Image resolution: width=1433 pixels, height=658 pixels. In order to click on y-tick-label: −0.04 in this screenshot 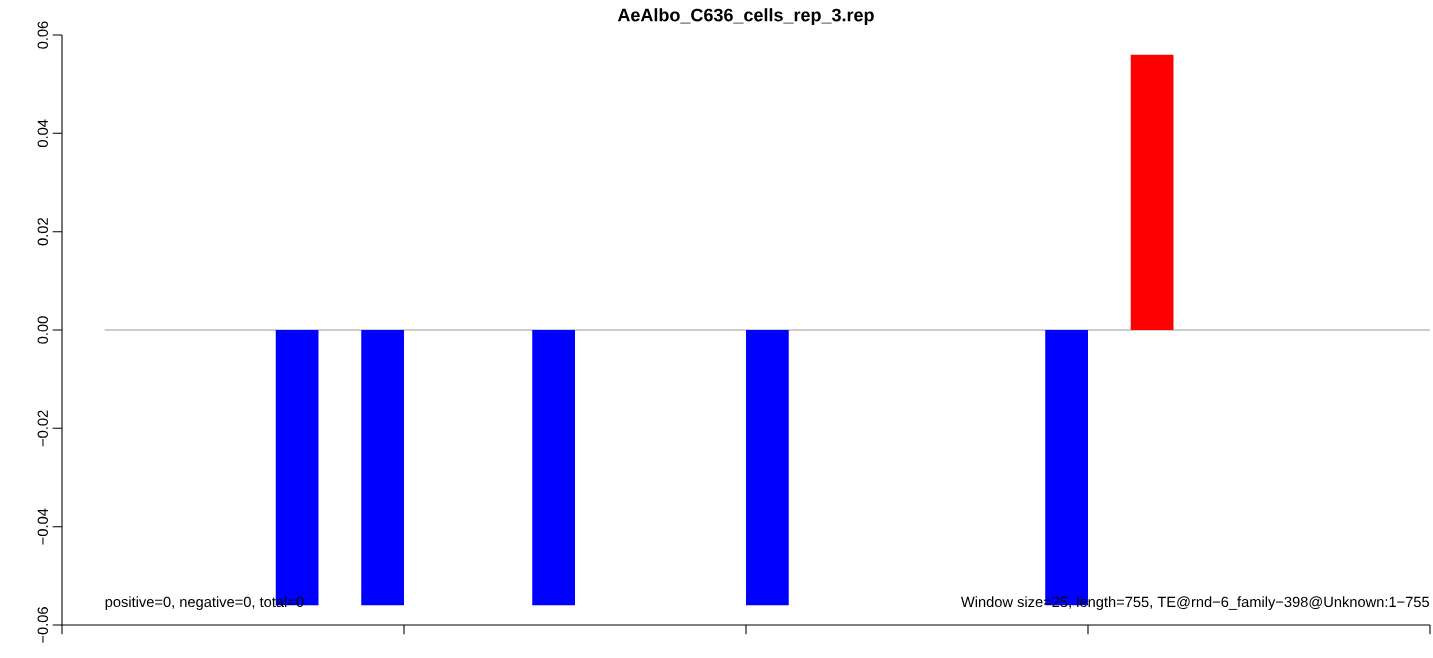, I will do `click(42, 526)`.